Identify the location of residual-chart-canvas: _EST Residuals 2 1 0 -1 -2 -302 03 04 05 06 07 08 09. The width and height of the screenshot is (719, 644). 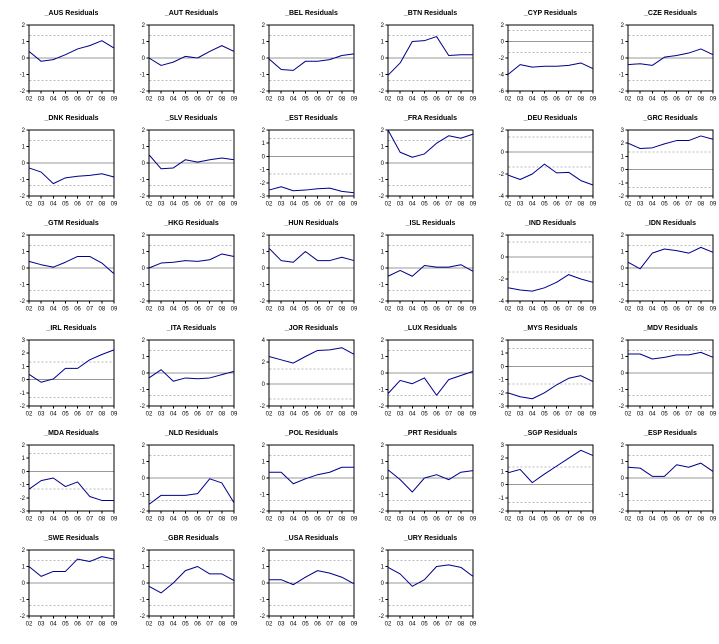
(308, 161).